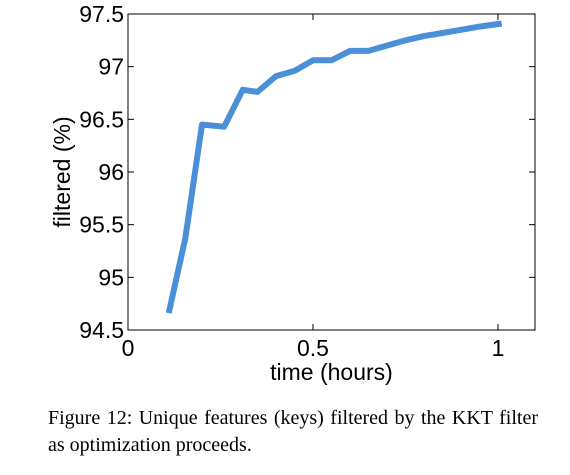  What do you see at coordinates (111, 277) in the screenshot?
I see `y-tick-label: 95` at bounding box center [111, 277].